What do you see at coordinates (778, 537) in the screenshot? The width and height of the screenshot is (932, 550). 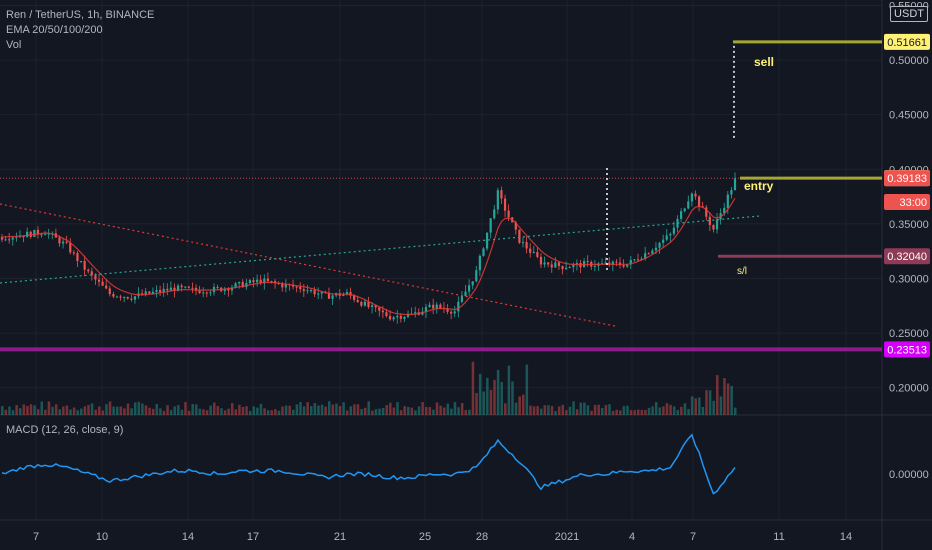 I see `time-tick-label: 11` at bounding box center [778, 537].